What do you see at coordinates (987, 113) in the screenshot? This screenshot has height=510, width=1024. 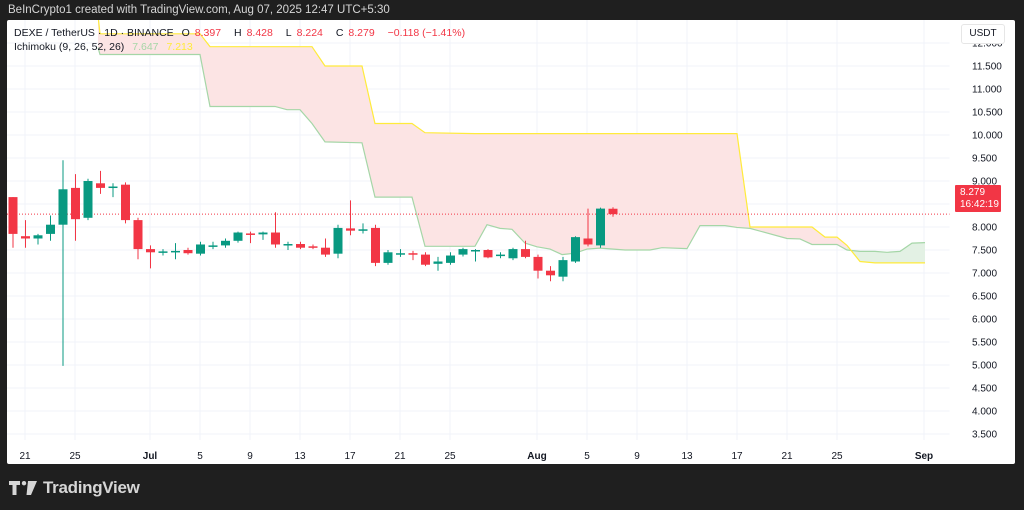 I see `price-axis-label: 10.500` at bounding box center [987, 113].